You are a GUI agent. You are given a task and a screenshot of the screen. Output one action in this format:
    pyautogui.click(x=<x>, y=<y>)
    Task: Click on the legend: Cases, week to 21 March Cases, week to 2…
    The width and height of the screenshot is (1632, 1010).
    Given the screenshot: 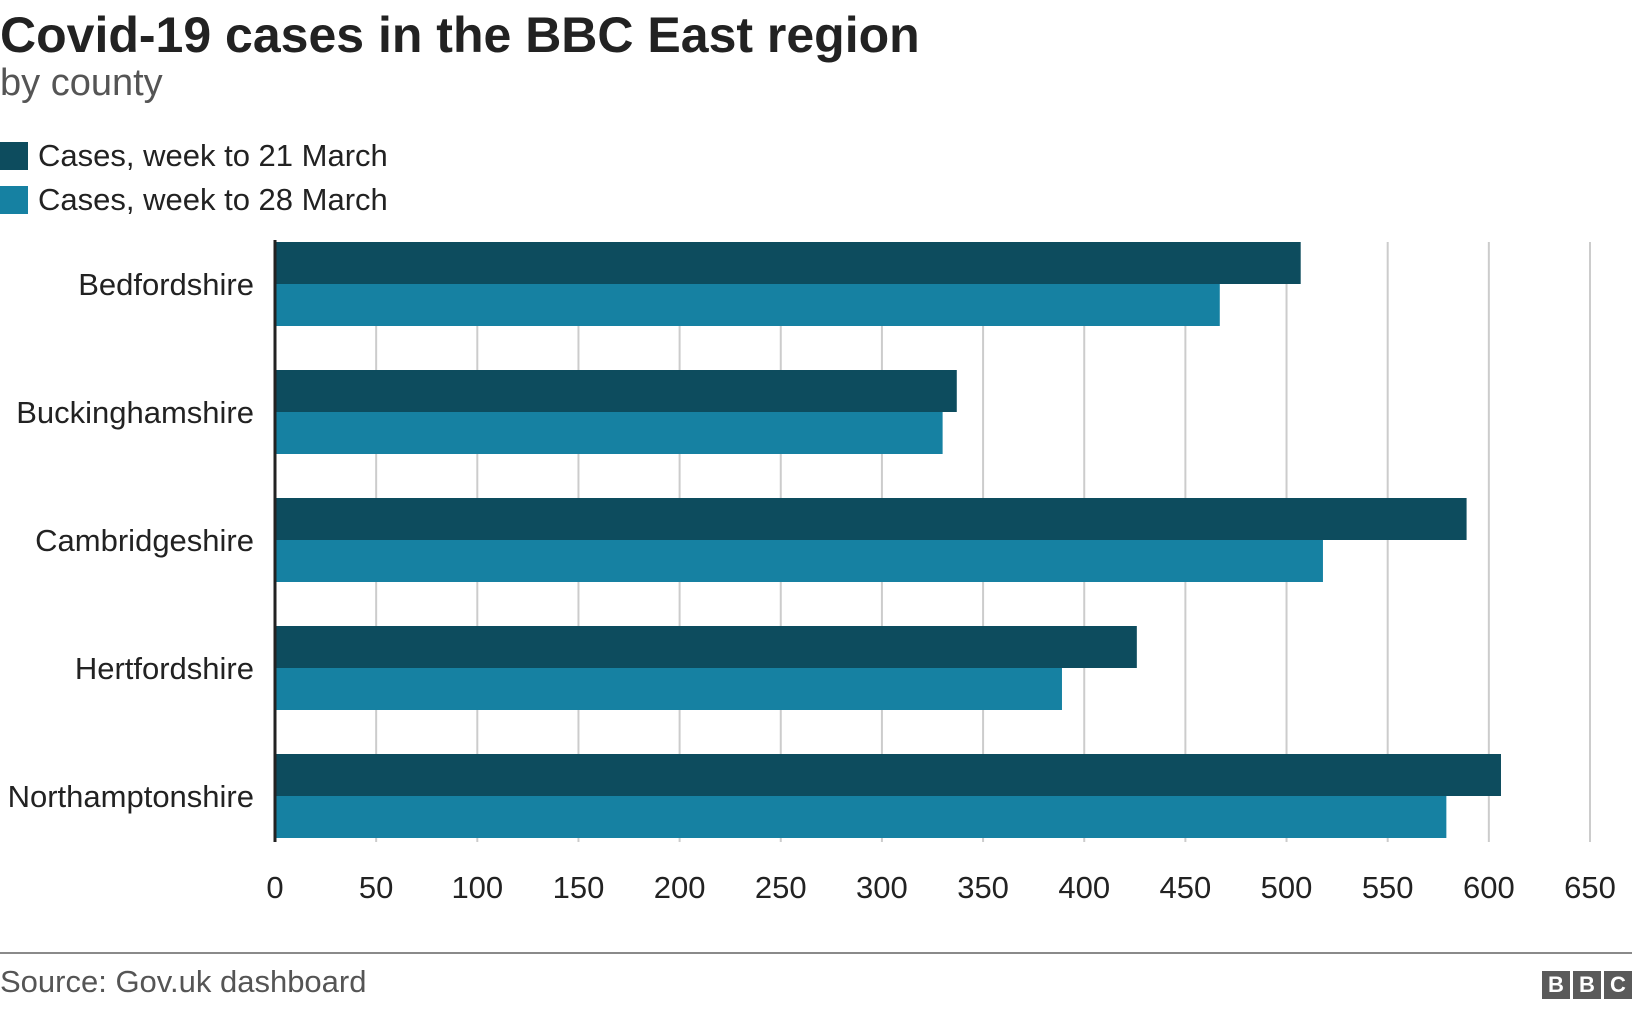 What is the action you would take?
    pyautogui.click(x=194, y=178)
    